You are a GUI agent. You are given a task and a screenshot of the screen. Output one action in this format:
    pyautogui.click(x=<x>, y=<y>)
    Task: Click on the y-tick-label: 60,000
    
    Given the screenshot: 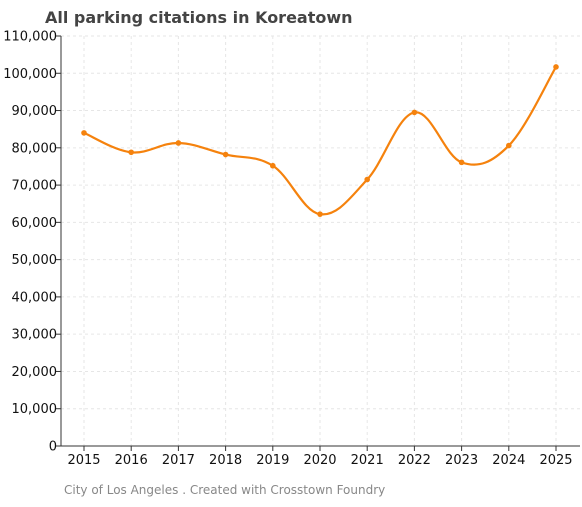 What is the action you would take?
    pyautogui.click(x=35, y=223)
    